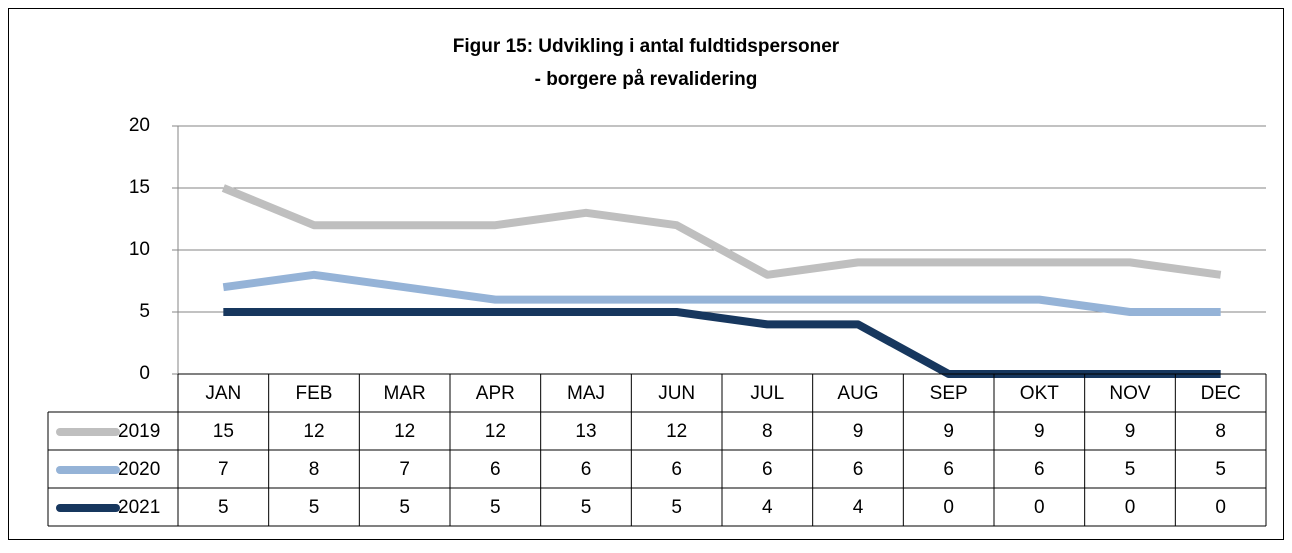  What do you see at coordinates (314, 393) in the screenshot?
I see `x-tick-label: FEB` at bounding box center [314, 393].